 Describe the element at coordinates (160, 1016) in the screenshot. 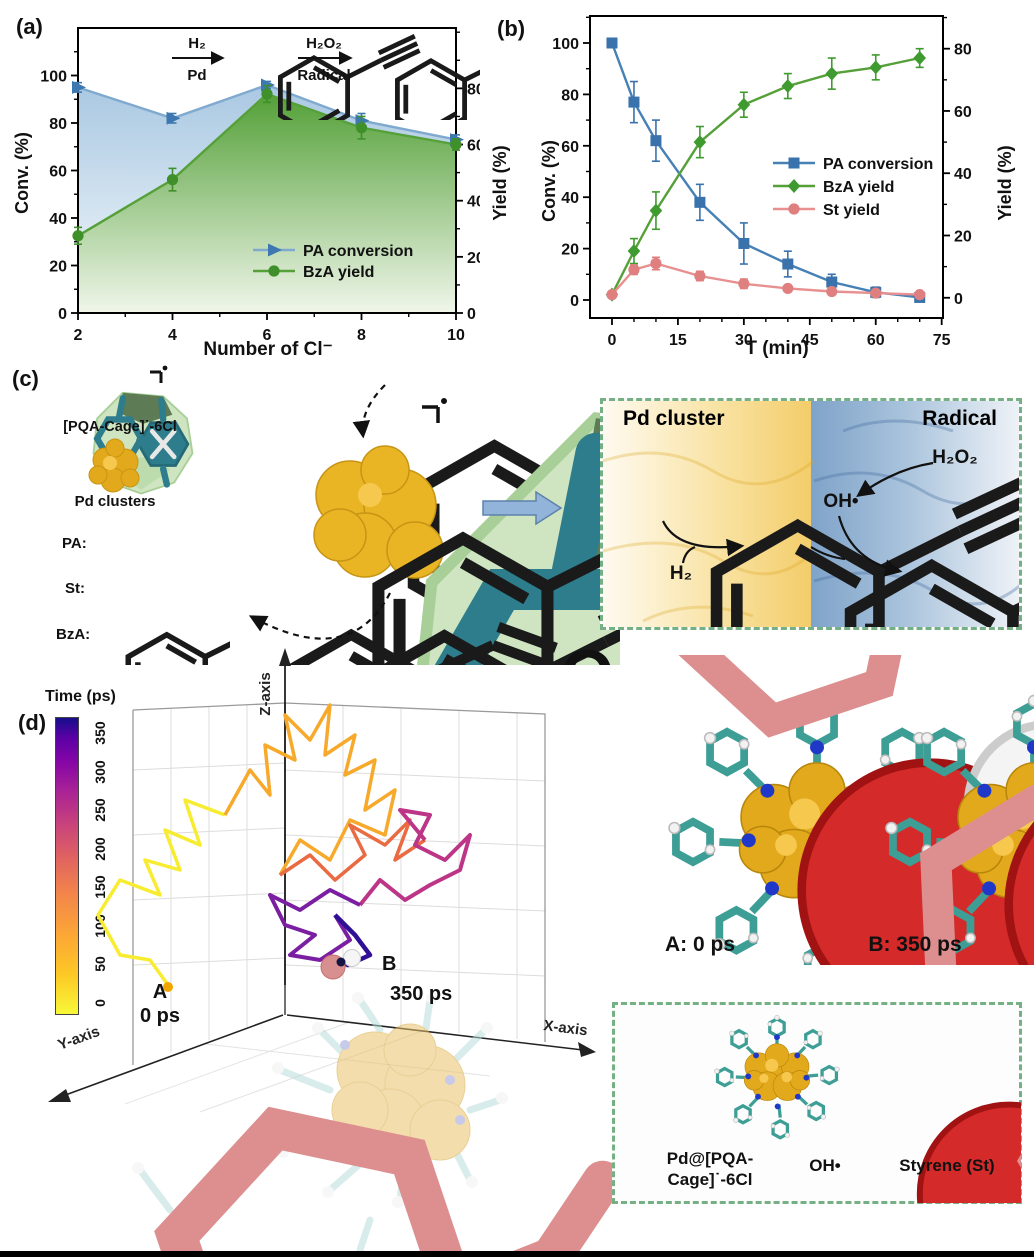

I see `marker-a-time: 0 ps` at that location.